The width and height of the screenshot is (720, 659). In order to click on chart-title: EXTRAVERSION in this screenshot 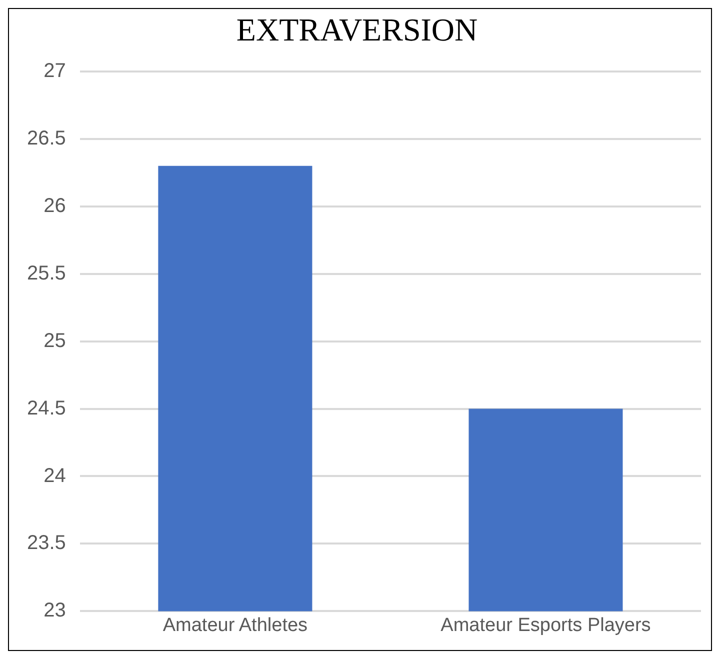, I will do `click(357, 30)`.